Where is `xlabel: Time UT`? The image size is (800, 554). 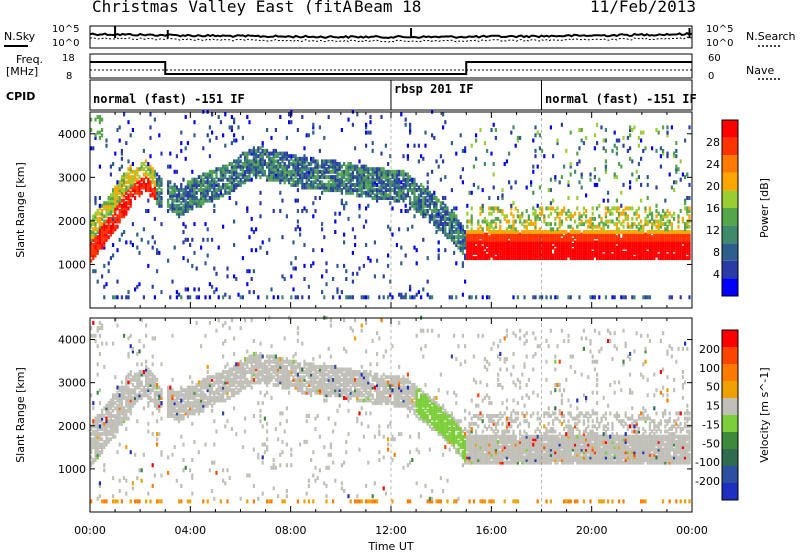 xlabel: Time UT is located at coordinates (390, 546).